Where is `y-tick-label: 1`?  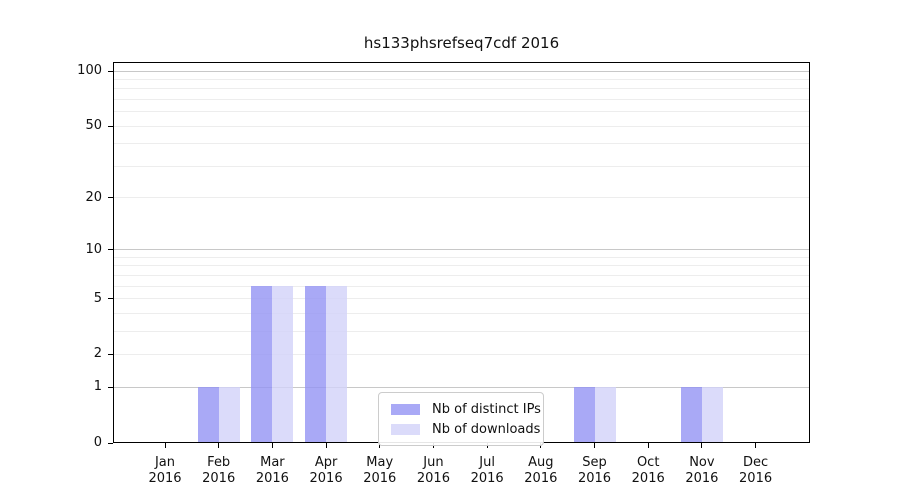
y-tick-label: 1 is located at coordinates (97, 387).